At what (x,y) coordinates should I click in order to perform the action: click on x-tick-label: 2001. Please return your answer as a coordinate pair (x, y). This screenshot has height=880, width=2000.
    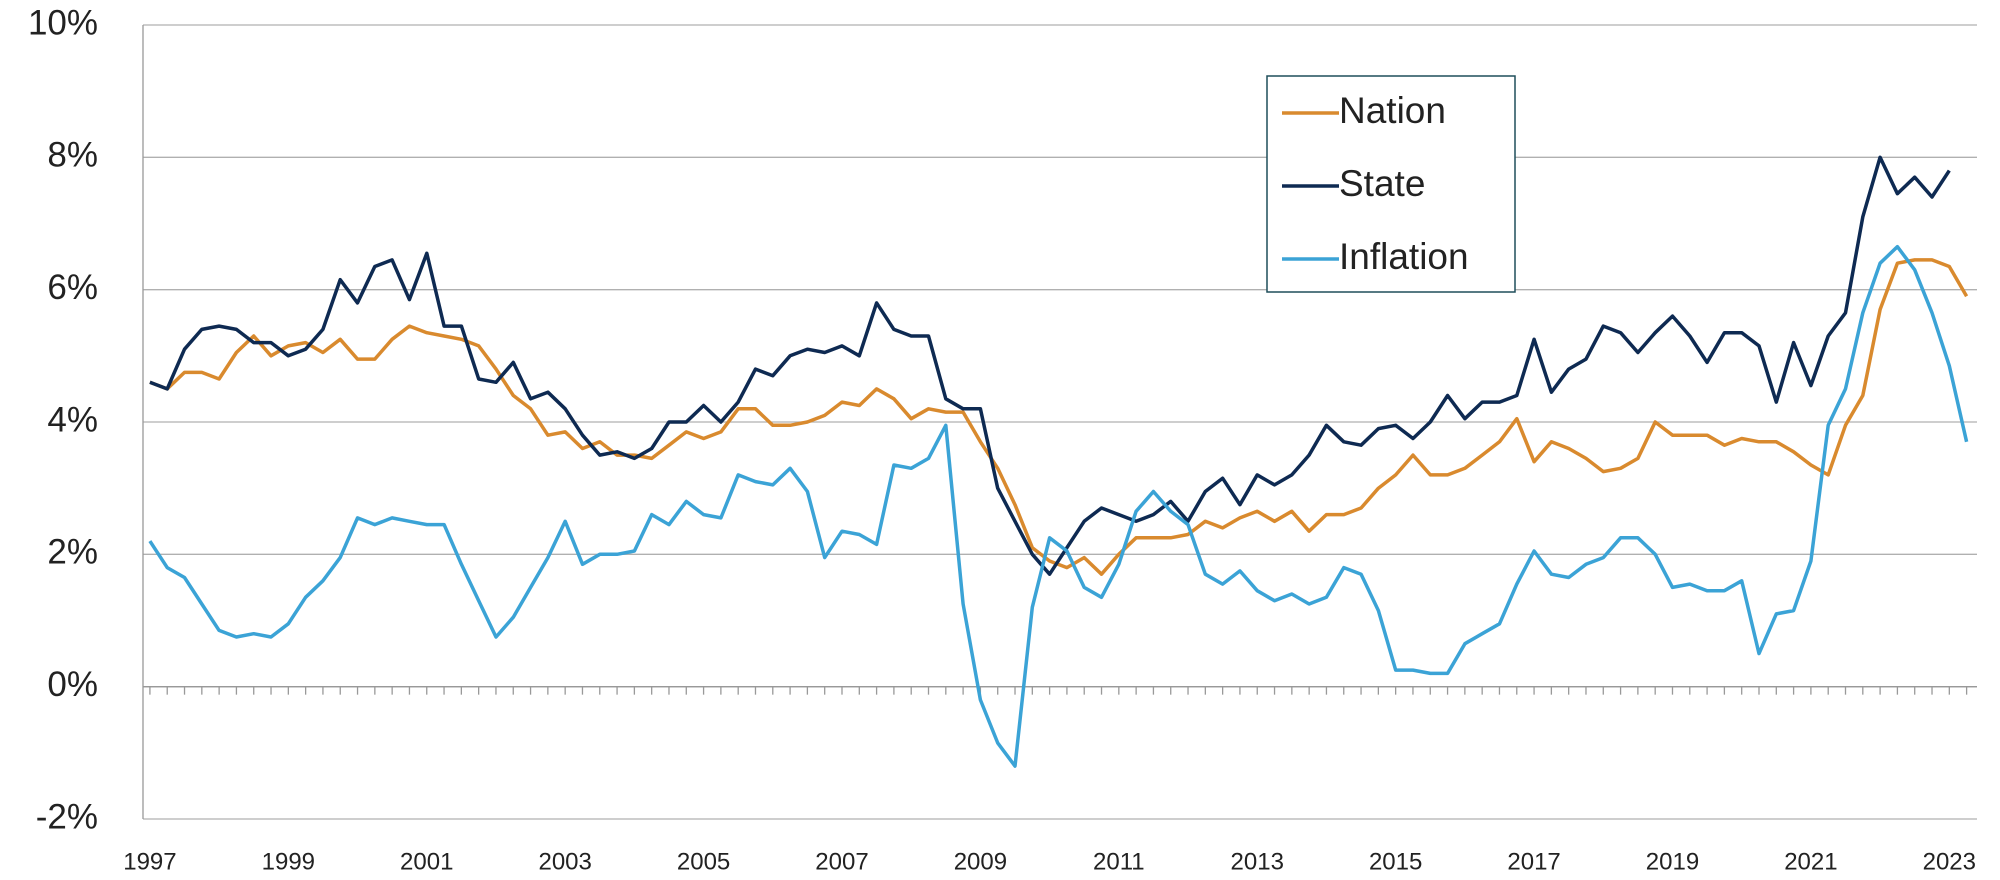
    Looking at the image, I should click on (426, 861).